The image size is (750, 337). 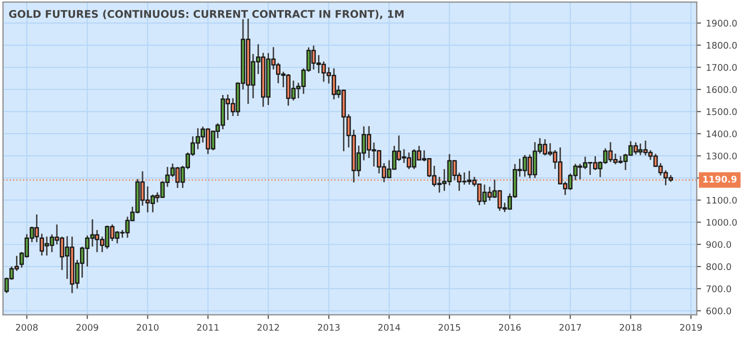 I want to click on x-tick-label: 2008, so click(x=27, y=327).